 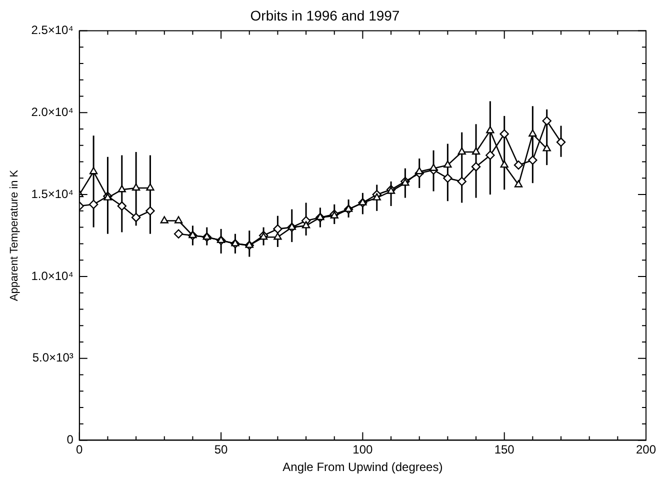 I want to click on x-tick-label: 50, so click(x=221, y=449).